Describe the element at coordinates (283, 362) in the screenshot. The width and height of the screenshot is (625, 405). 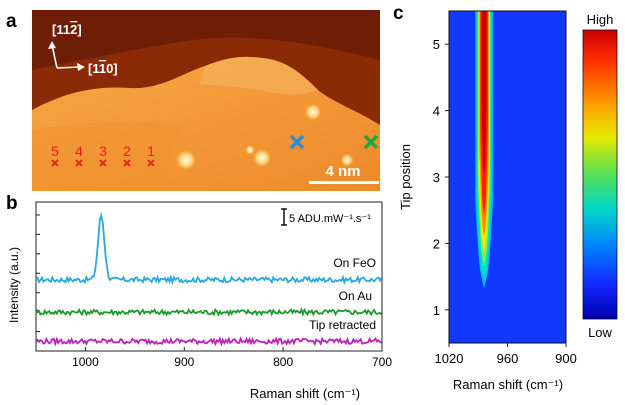
I see `x-tick-label: 800` at that location.